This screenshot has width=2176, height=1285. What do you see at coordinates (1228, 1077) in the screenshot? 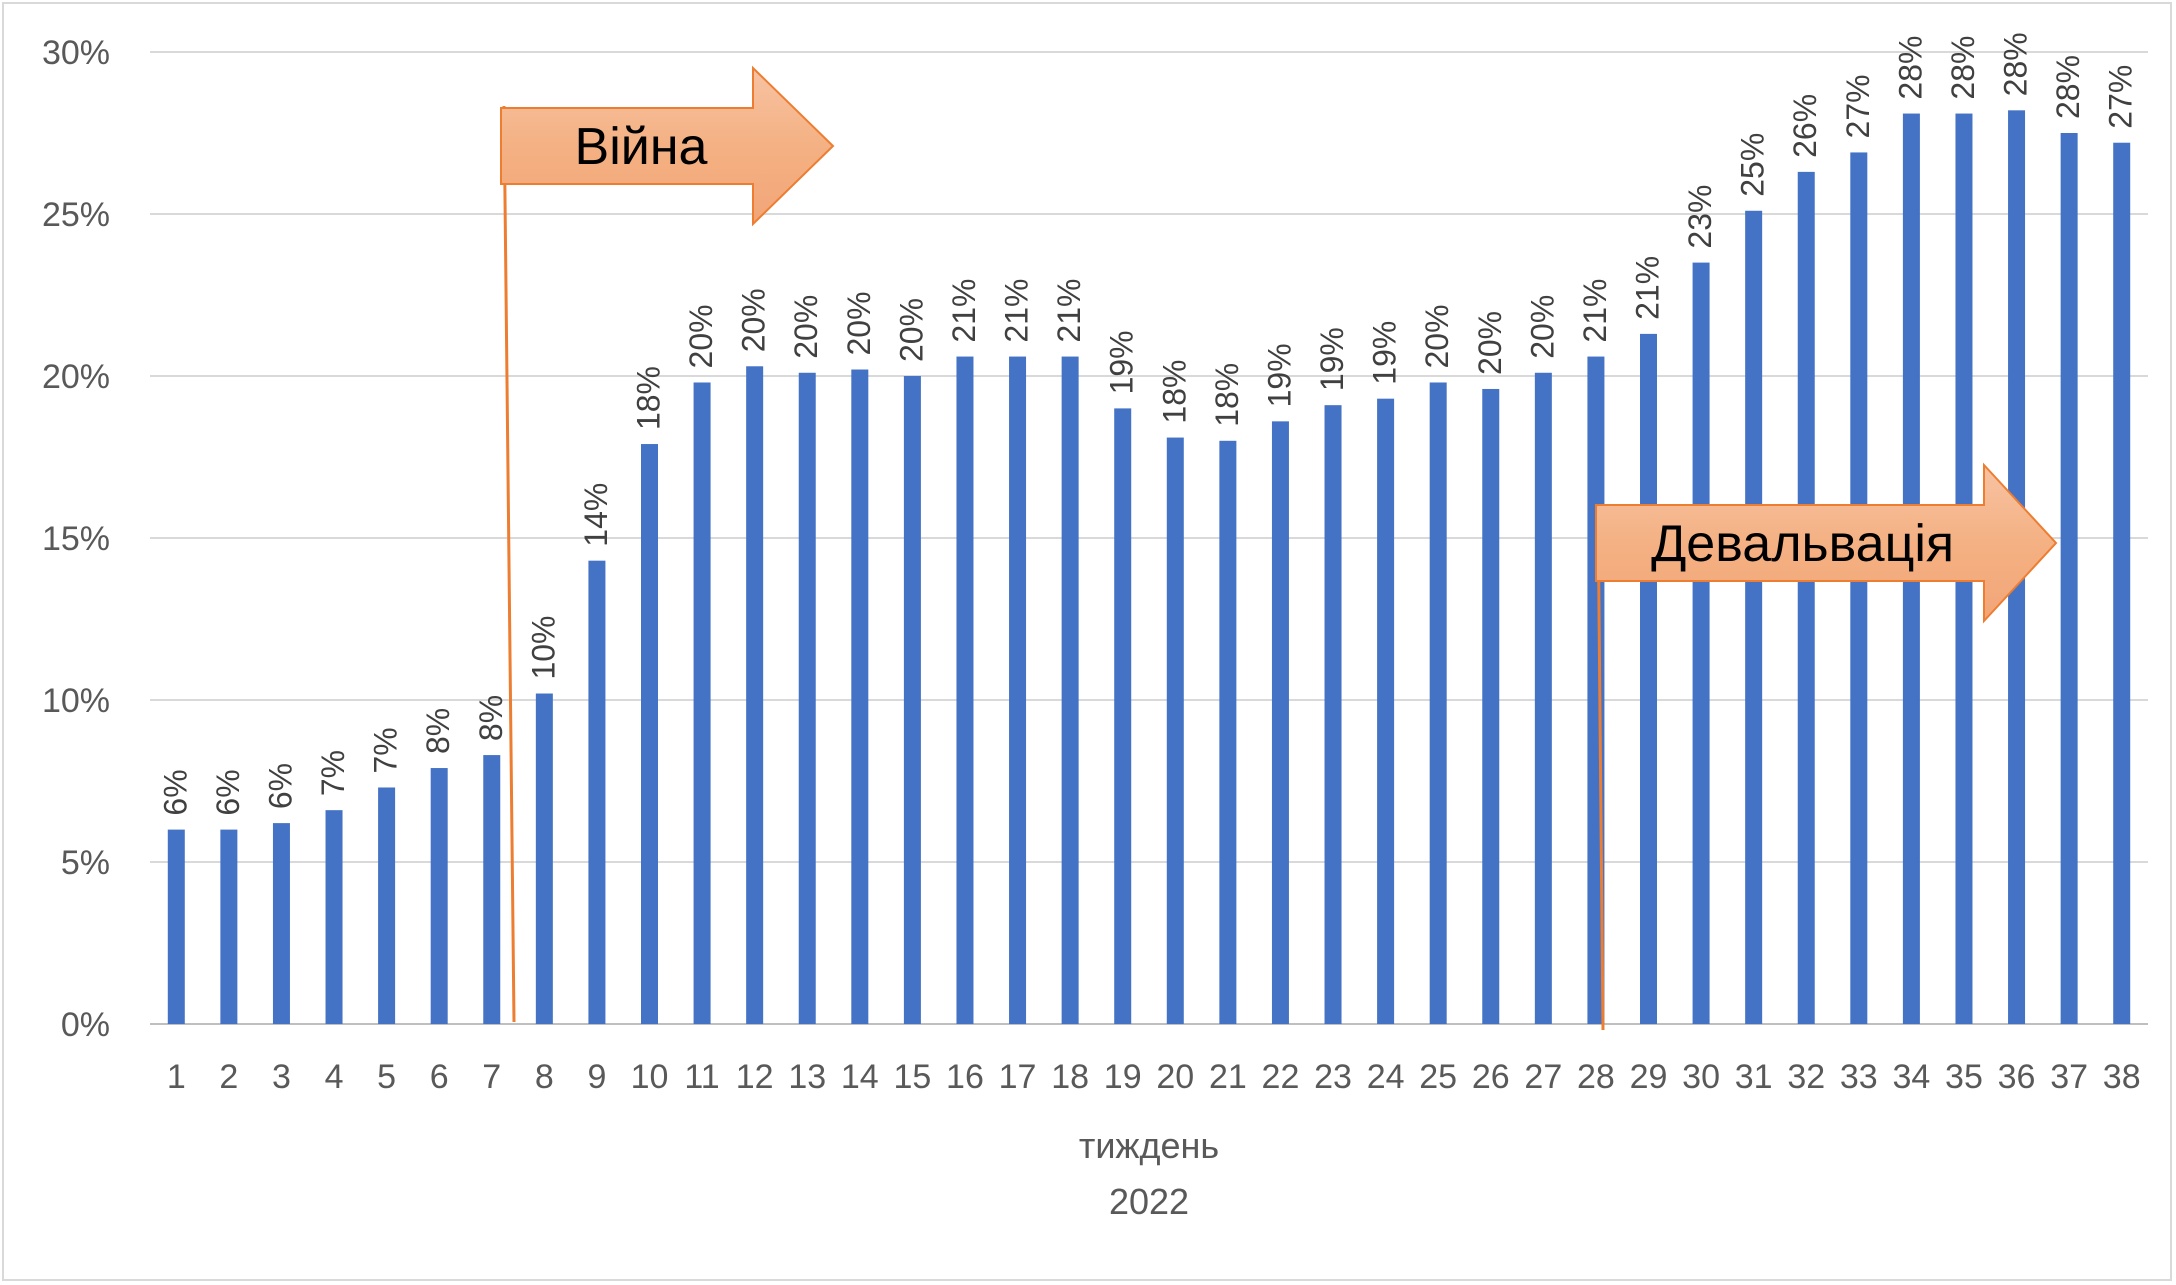
I see `x-tick-label: 21` at bounding box center [1228, 1077].